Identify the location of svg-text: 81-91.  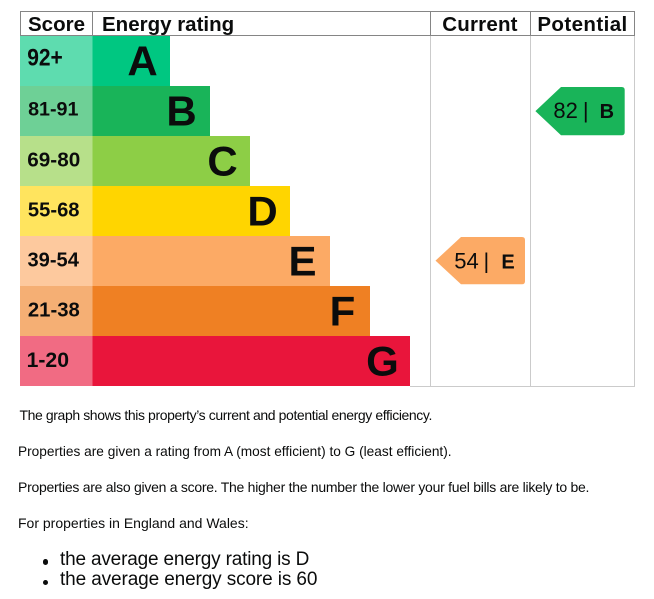
(53, 110).